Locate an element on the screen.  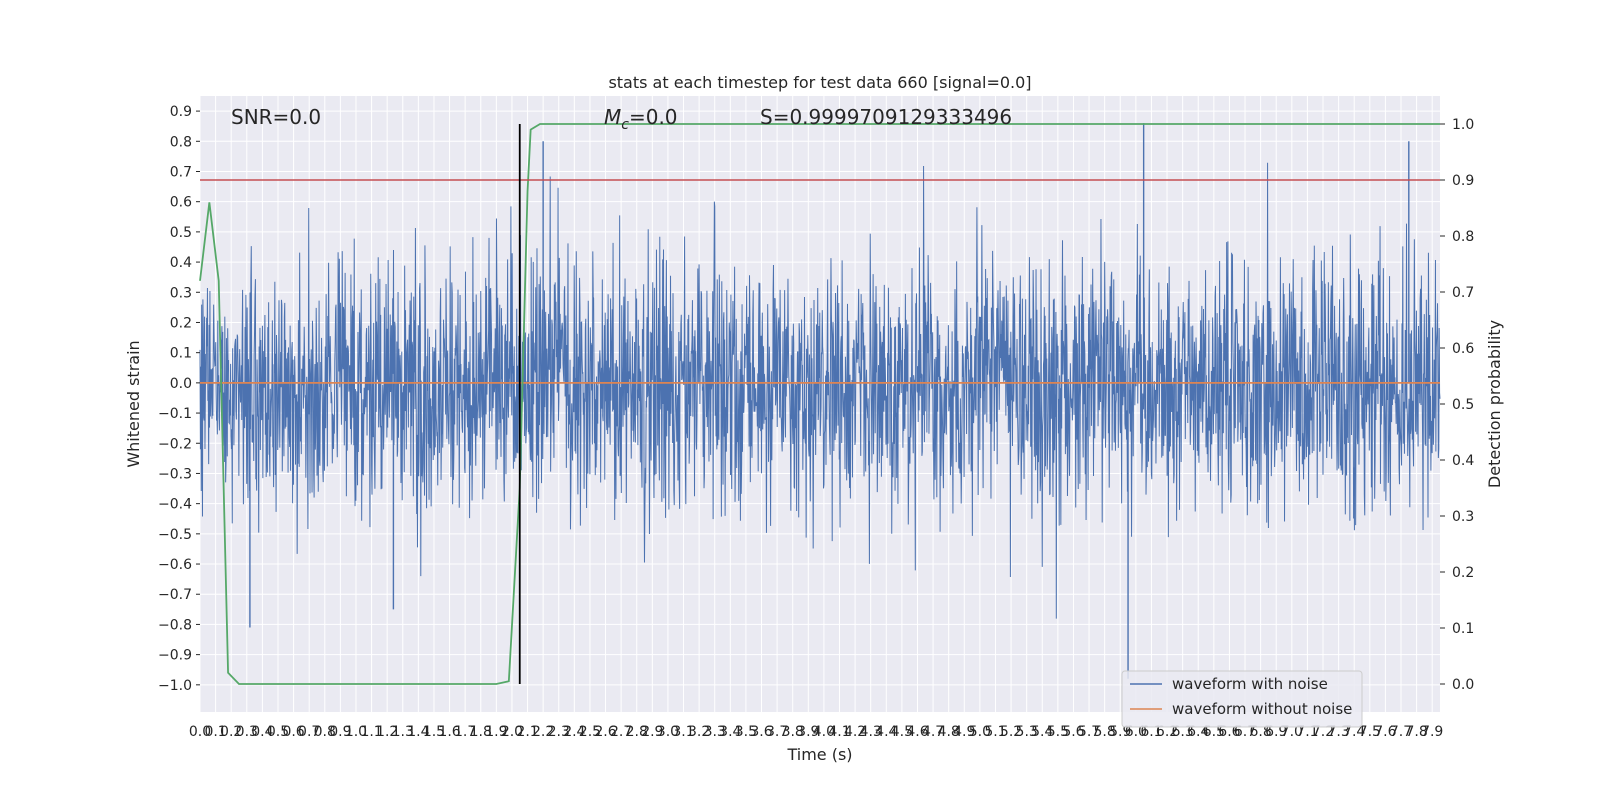
s-annotation: S=0.9999709129333496 is located at coordinates (886, 117).